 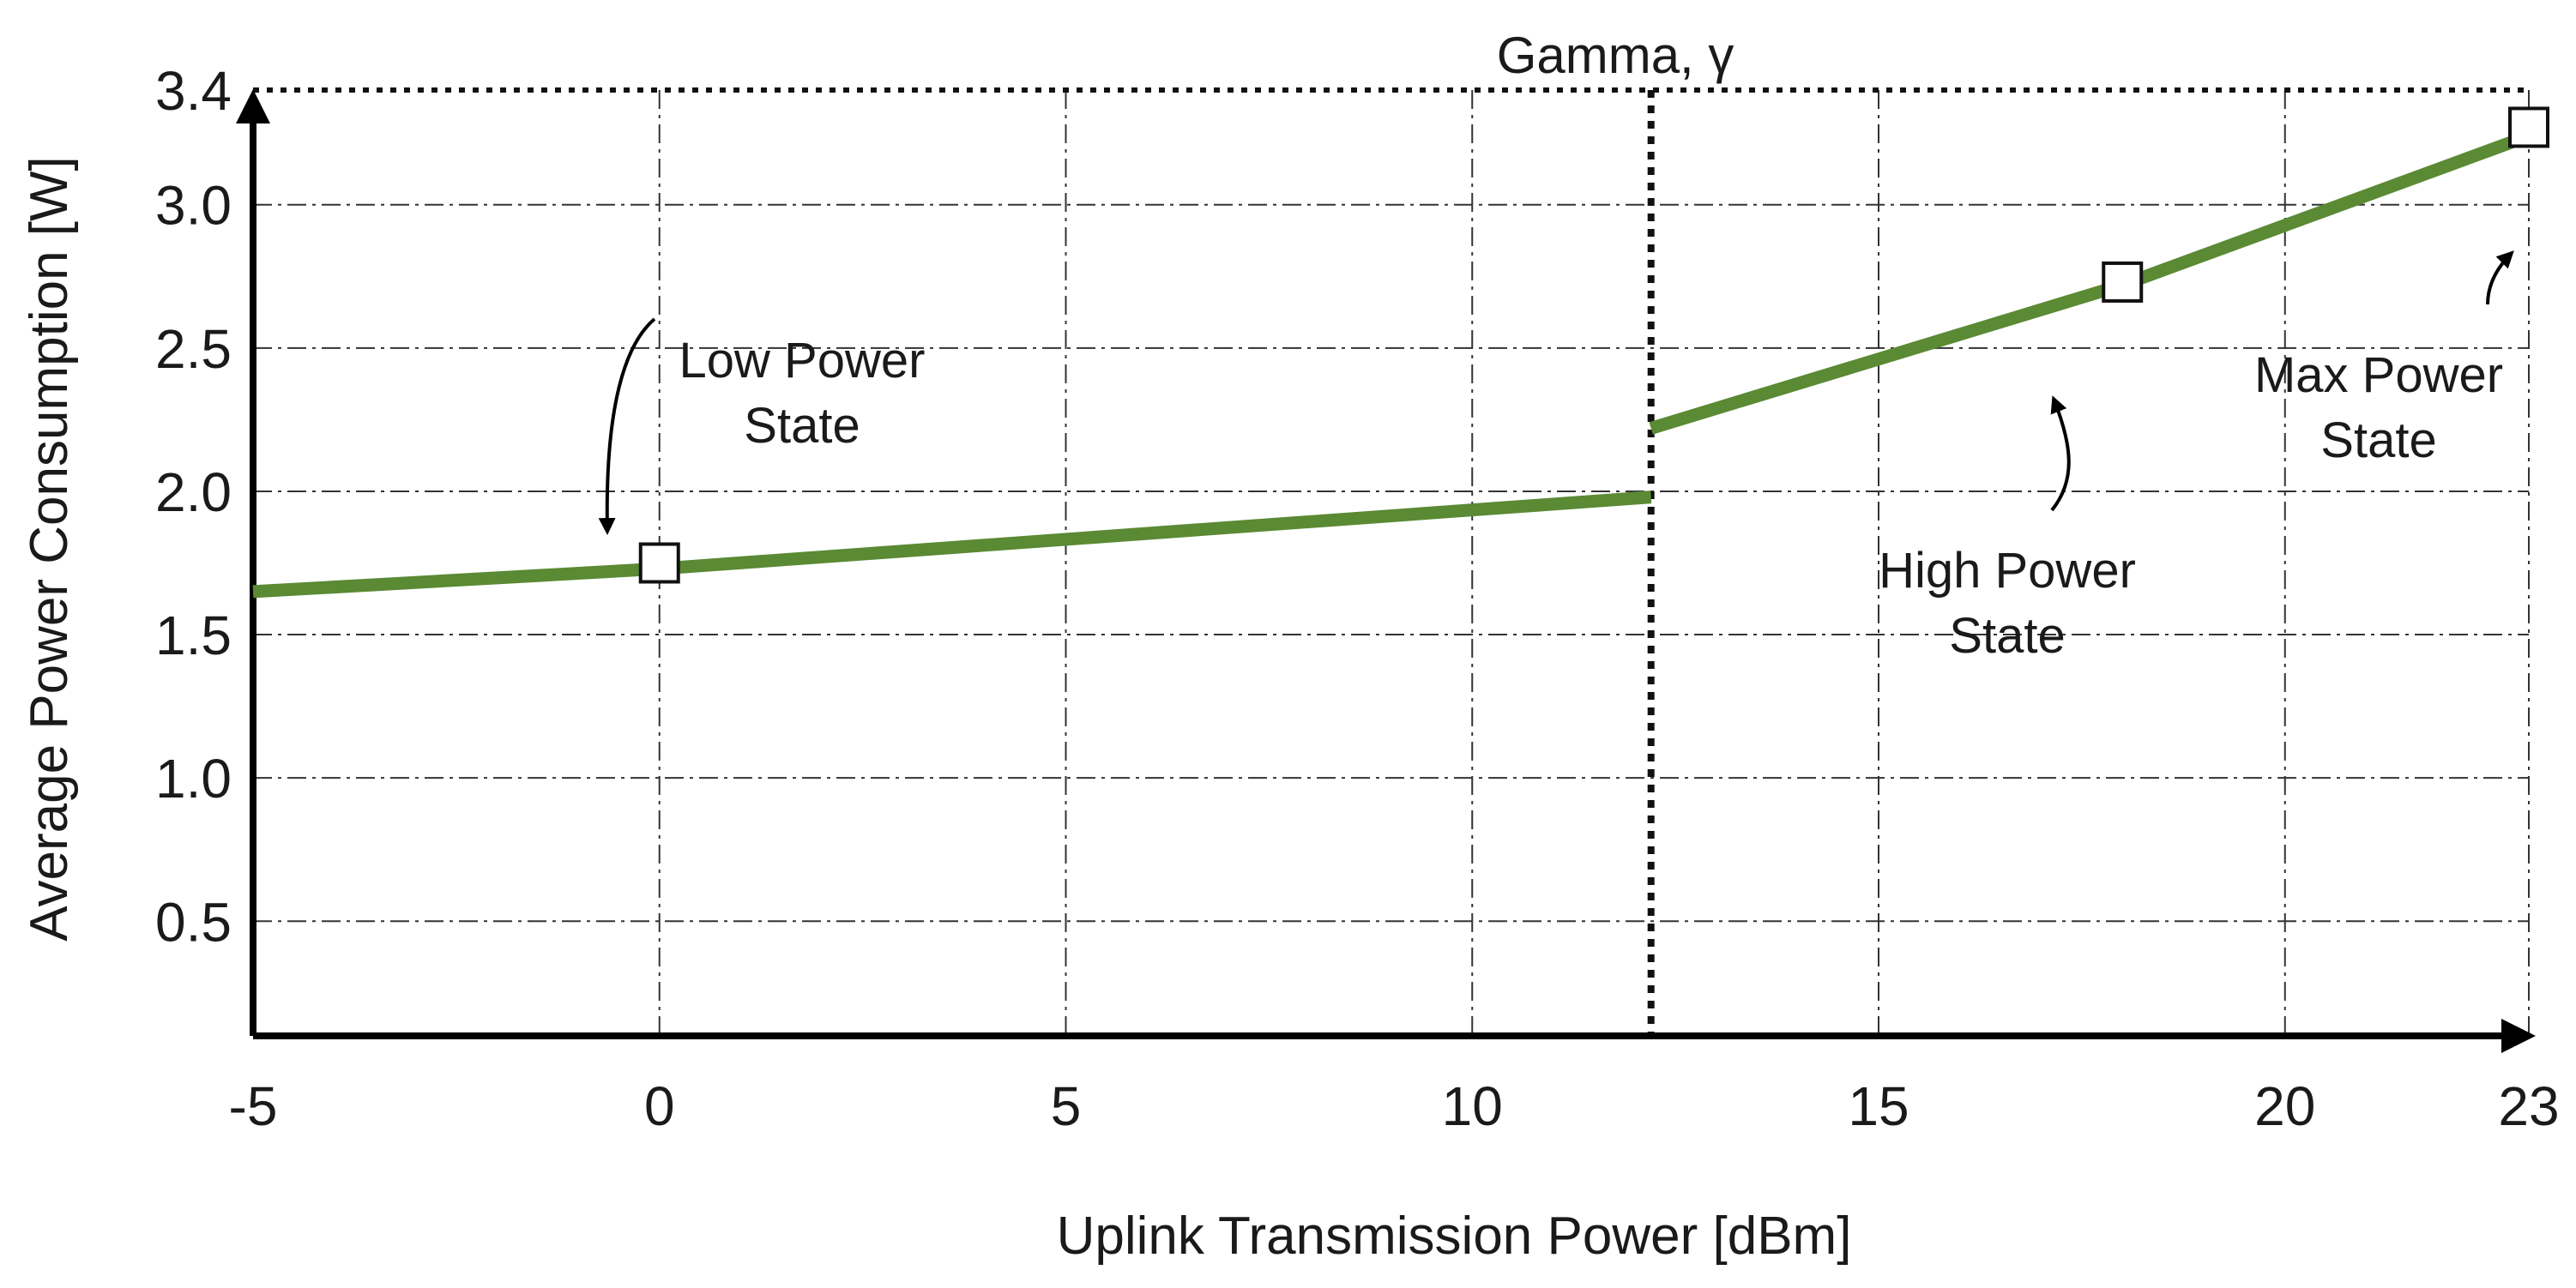 What do you see at coordinates (1066, 1106) in the screenshot?
I see `x-tick-label: 5` at bounding box center [1066, 1106].